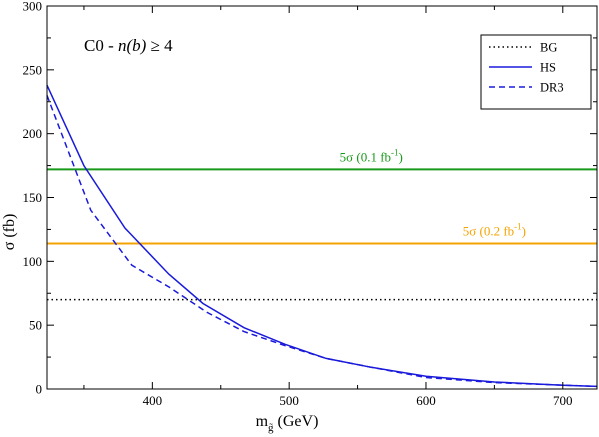 This screenshot has height=437, width=599. Describe the element at coordinates (9, 232) in the screenshot. I see `y-axis-label: σ (fb)` at that location.